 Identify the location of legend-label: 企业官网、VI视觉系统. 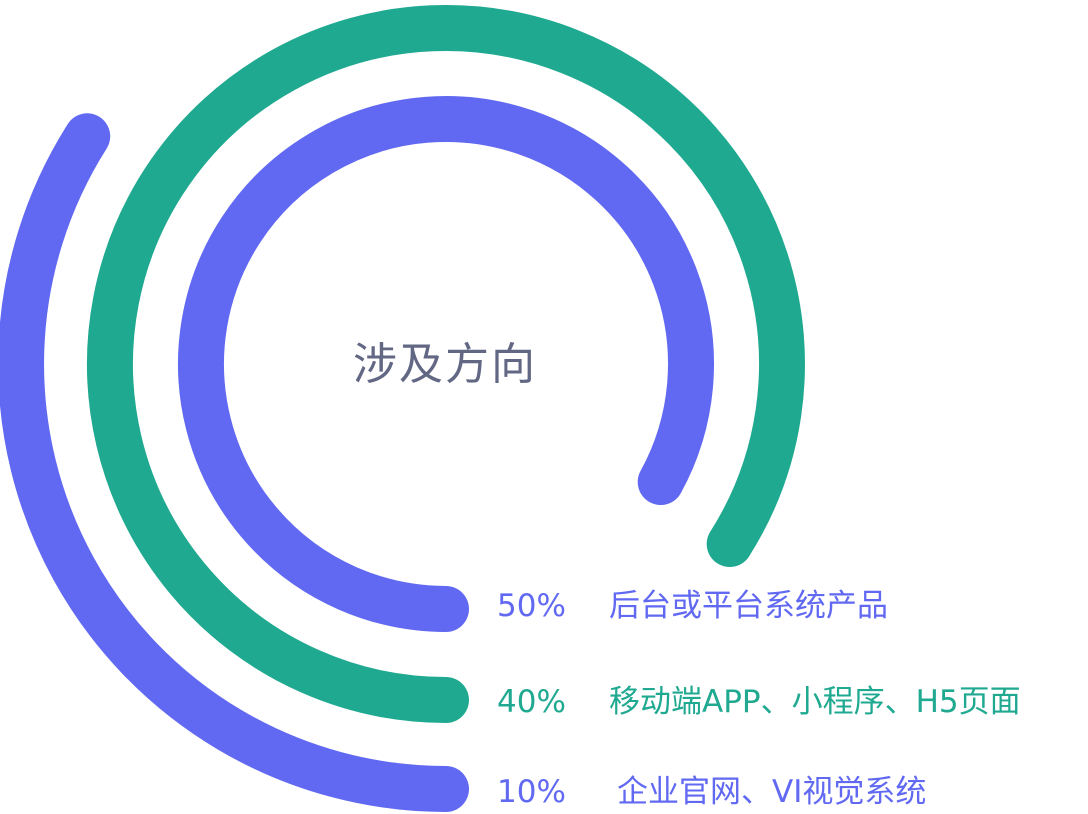
(772, 792).